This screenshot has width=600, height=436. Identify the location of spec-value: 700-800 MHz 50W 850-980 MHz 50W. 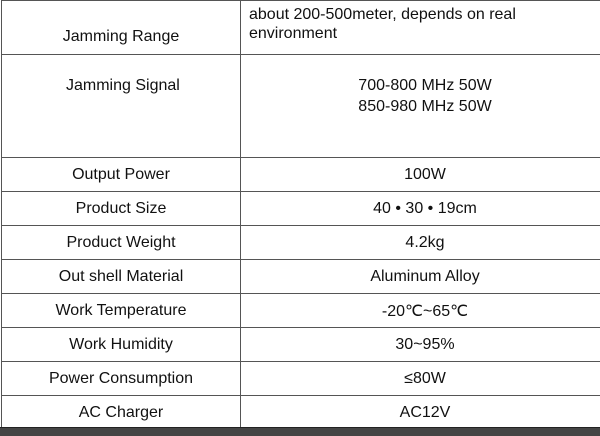
(420, 106).